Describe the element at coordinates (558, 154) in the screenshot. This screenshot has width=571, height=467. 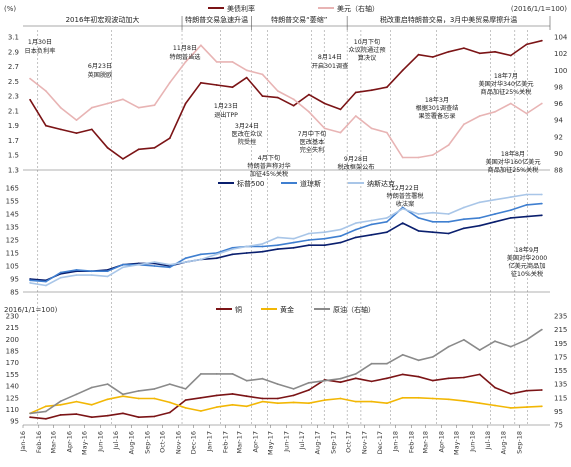
I see `y-tick-right: 90` at that location.